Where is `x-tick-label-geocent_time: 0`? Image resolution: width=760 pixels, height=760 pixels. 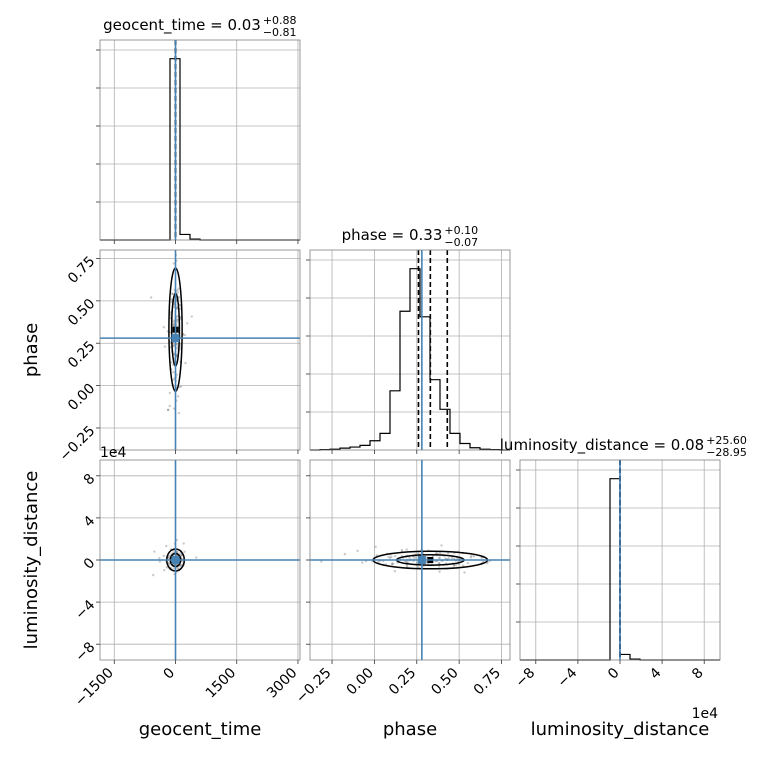 x-tick-label-geocent_time: 0 is located at coordinates (169, 674).